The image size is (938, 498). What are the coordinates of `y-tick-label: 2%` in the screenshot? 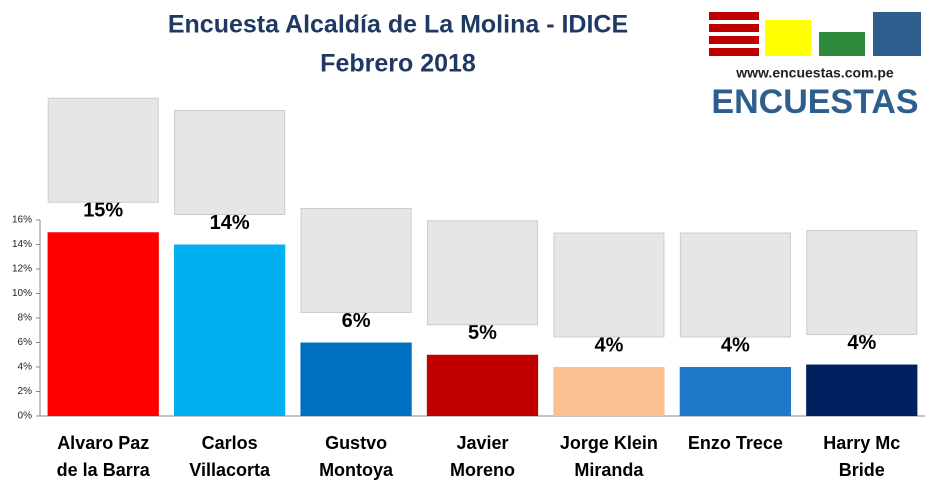 It's located at (25, 391).